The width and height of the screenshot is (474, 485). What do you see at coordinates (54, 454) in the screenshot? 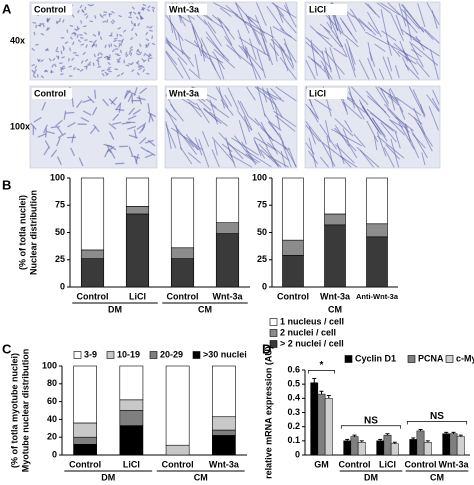
I see `y-tick-label: 0` at bounding box center [54, 454].